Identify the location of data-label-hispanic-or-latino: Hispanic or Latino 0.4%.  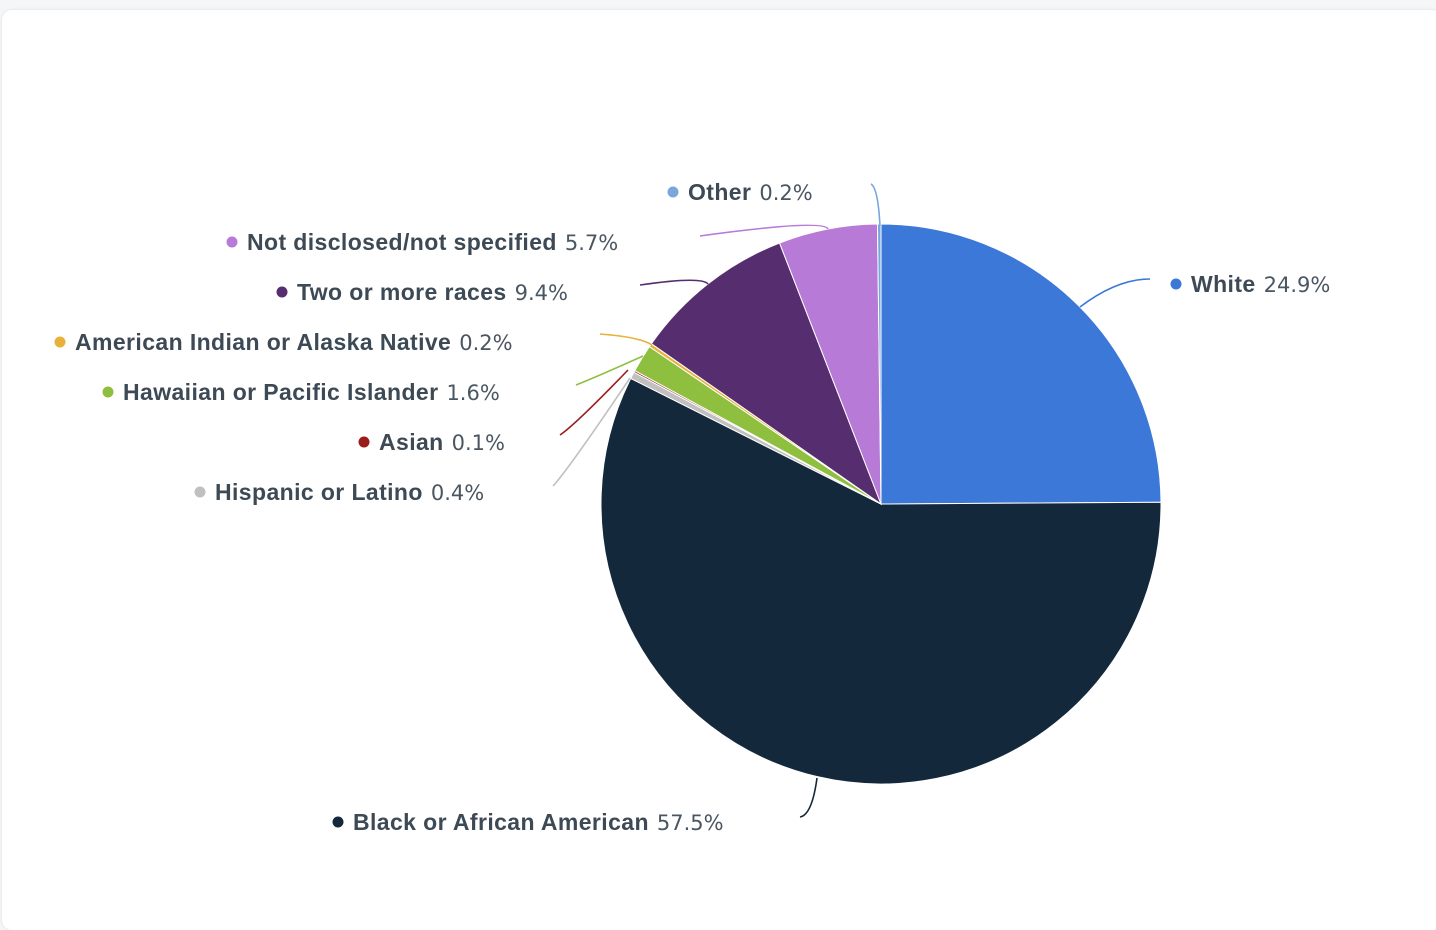
(349, 492).